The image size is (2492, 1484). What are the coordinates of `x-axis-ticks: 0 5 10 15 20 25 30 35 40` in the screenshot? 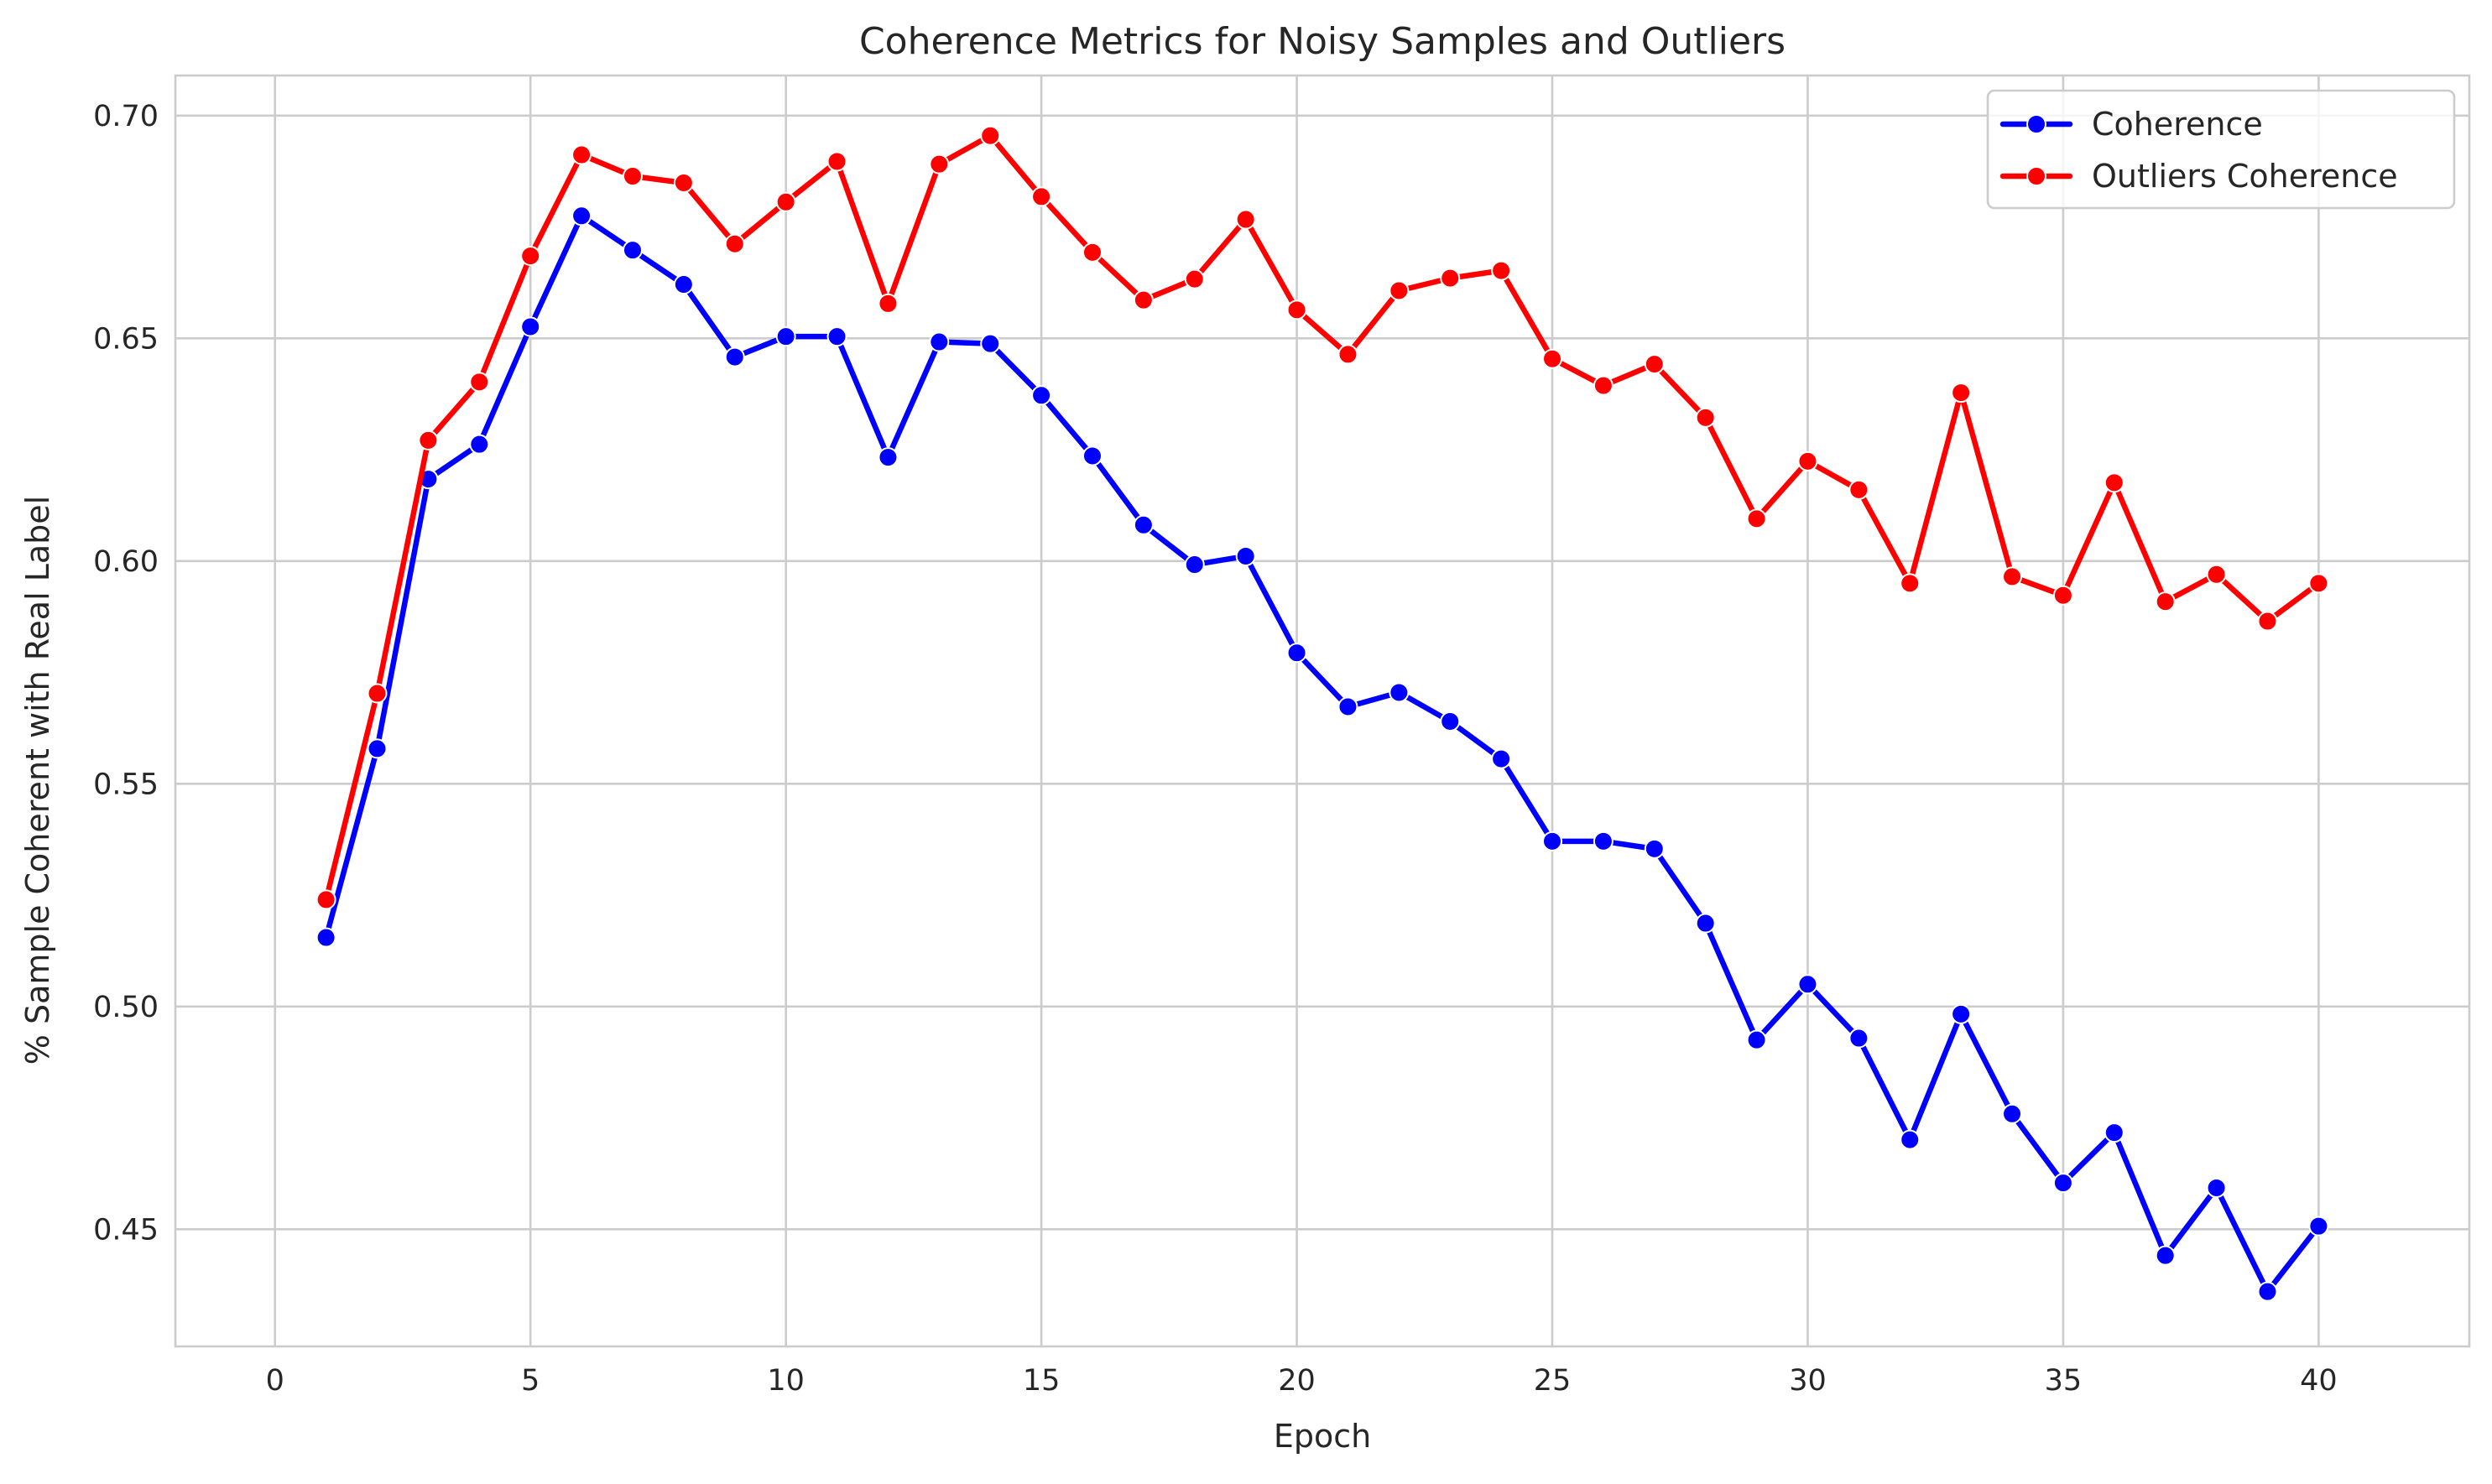 It's located at (1302, 1381).